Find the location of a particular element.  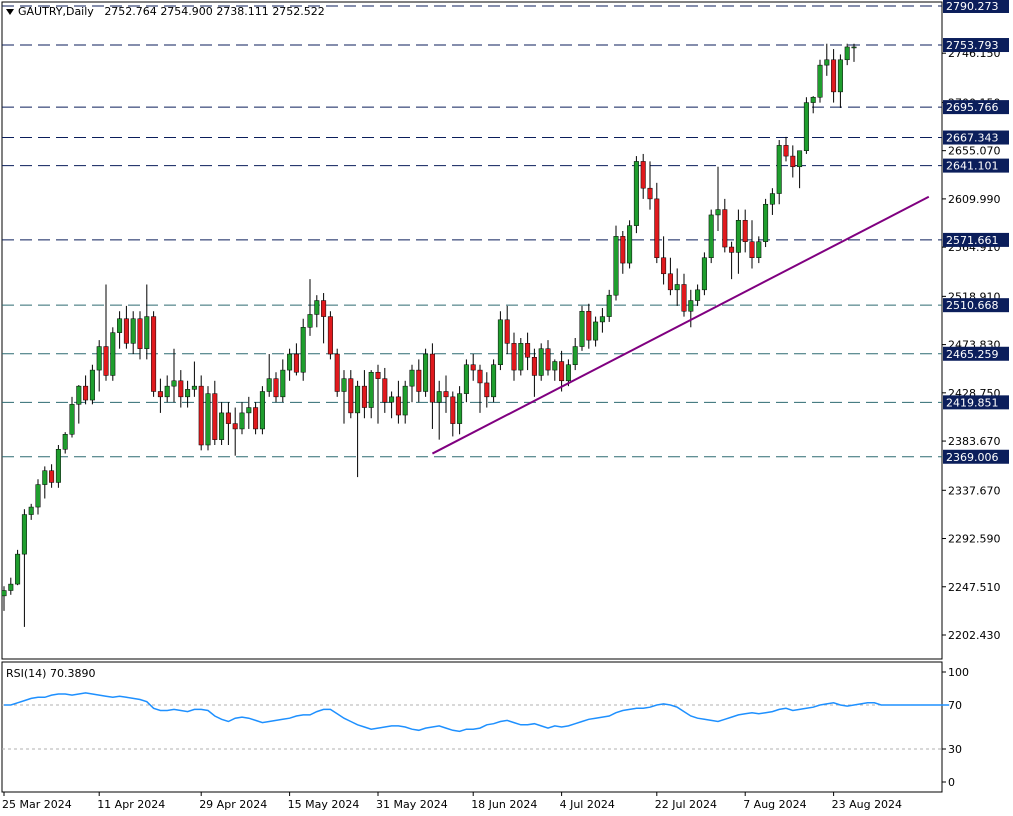

x-tick-label: 11 Apr 2024 is located at coordinates (131, 804).